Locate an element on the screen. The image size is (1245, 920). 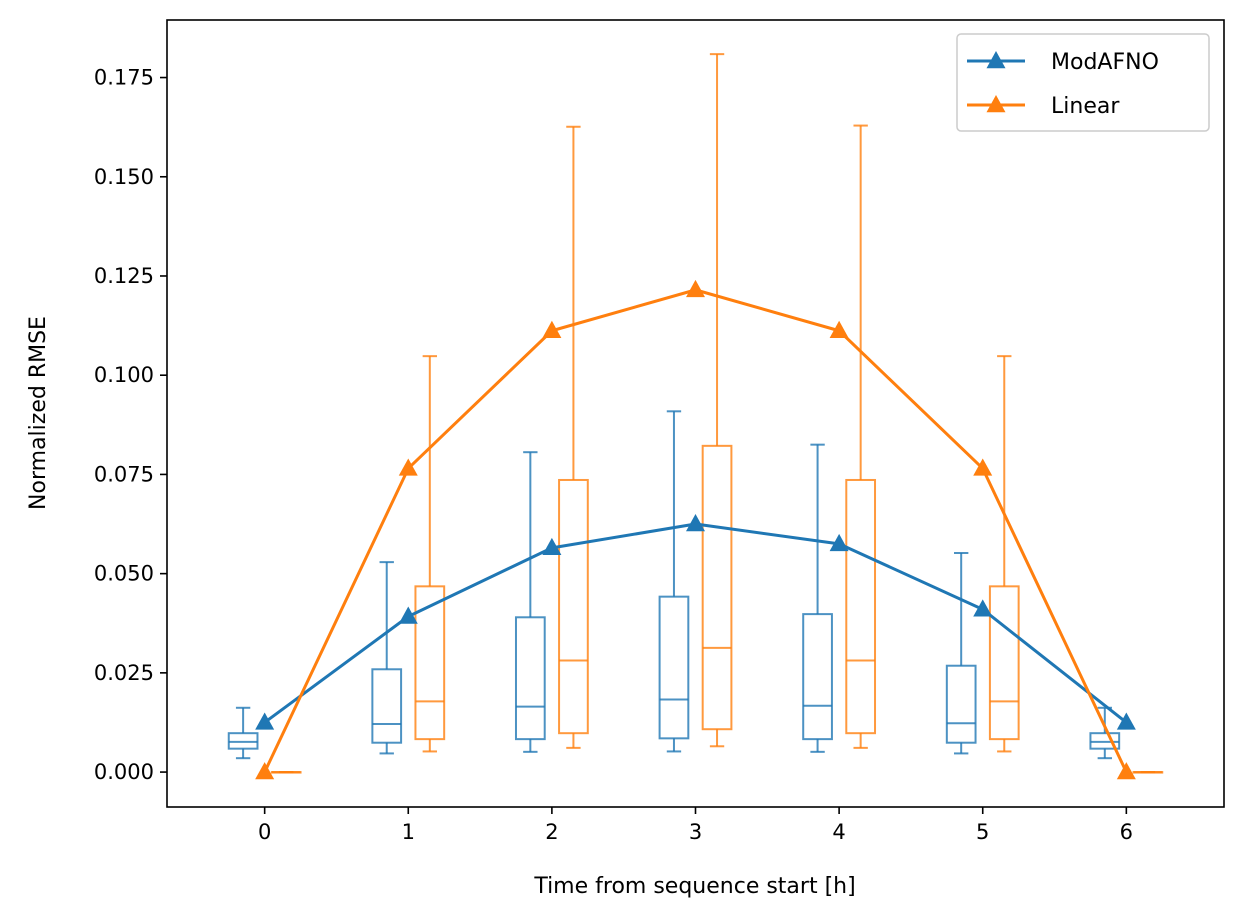
x-tick-label-3: 3 is located at coordinates (695, 832).